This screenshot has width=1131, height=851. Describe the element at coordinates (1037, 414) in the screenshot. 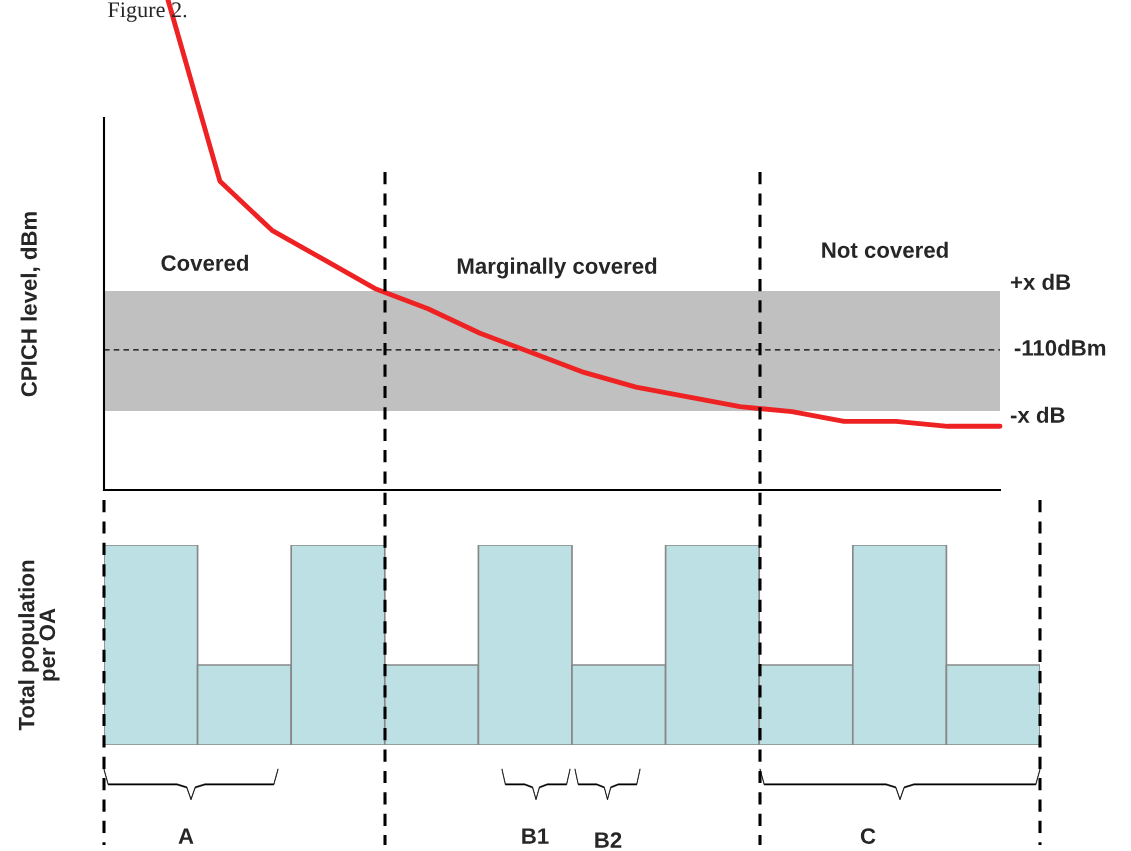

I see `text: -x dB` at that location.